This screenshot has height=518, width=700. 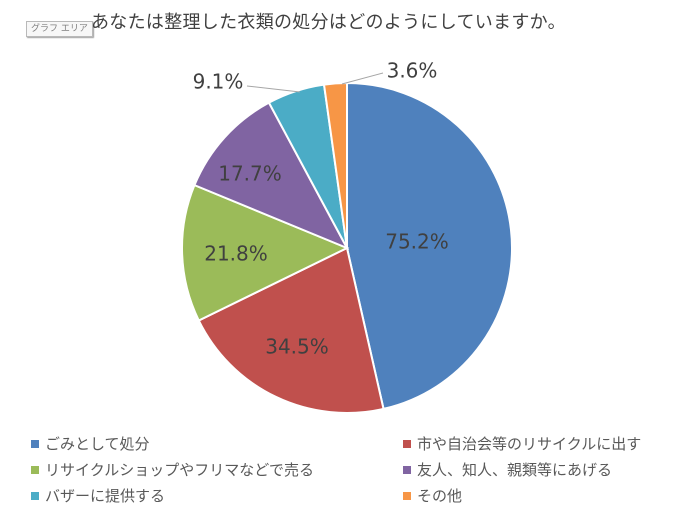 What do you see at coordinates (291, 330) in the screenshot?
I see `slice-municipal-recycling` at bounding box center [291, 330].